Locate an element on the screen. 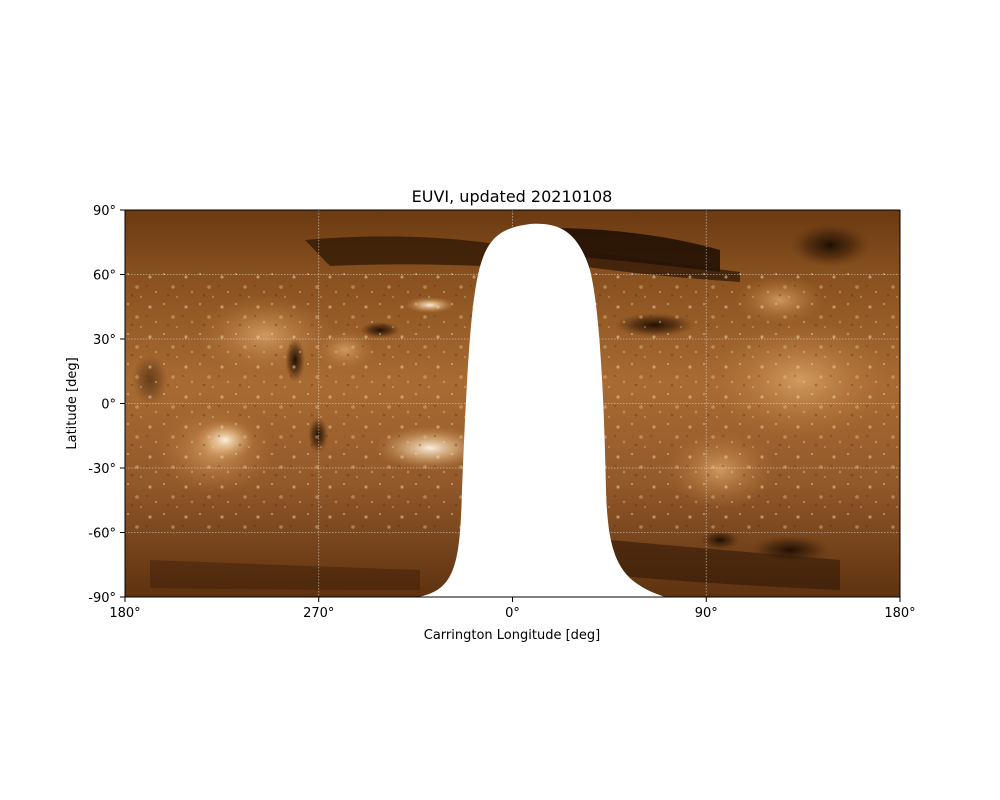 This screenshot has width=1000, height=800. y-tick-label: 60° is located at coordinates (104, 276).